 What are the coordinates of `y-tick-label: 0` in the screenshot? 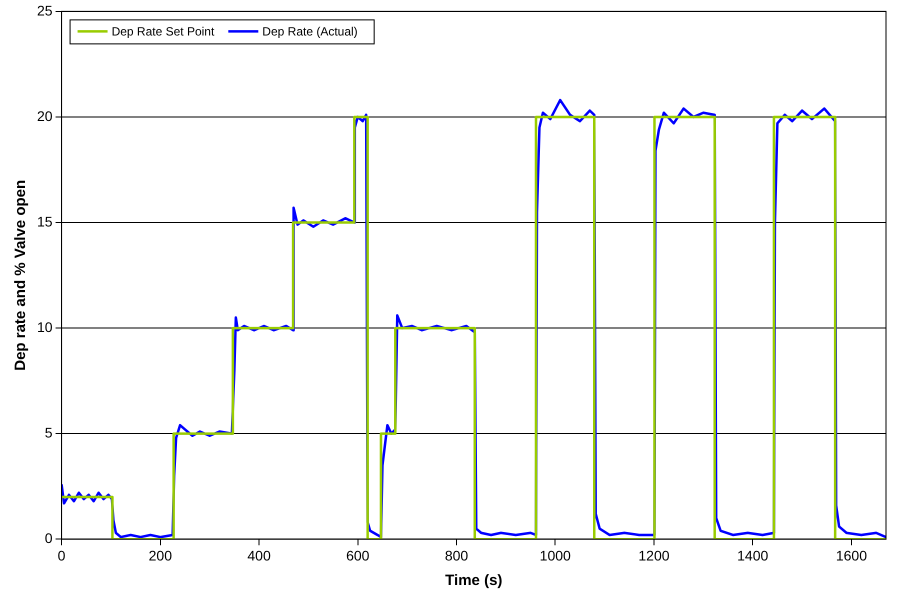 It's located at (48, 538).